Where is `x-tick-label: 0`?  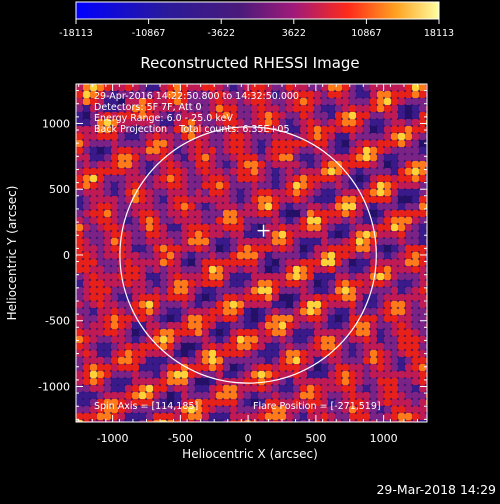
x-tick-label: 0 is located at coordinates (248, 438).